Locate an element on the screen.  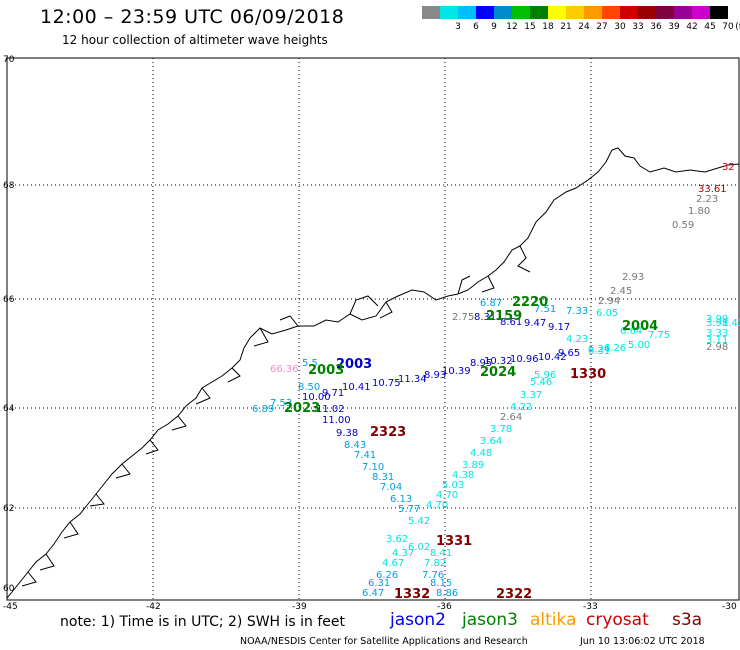
wave-height-value: 4.48 is located at coordinates (481, 453).